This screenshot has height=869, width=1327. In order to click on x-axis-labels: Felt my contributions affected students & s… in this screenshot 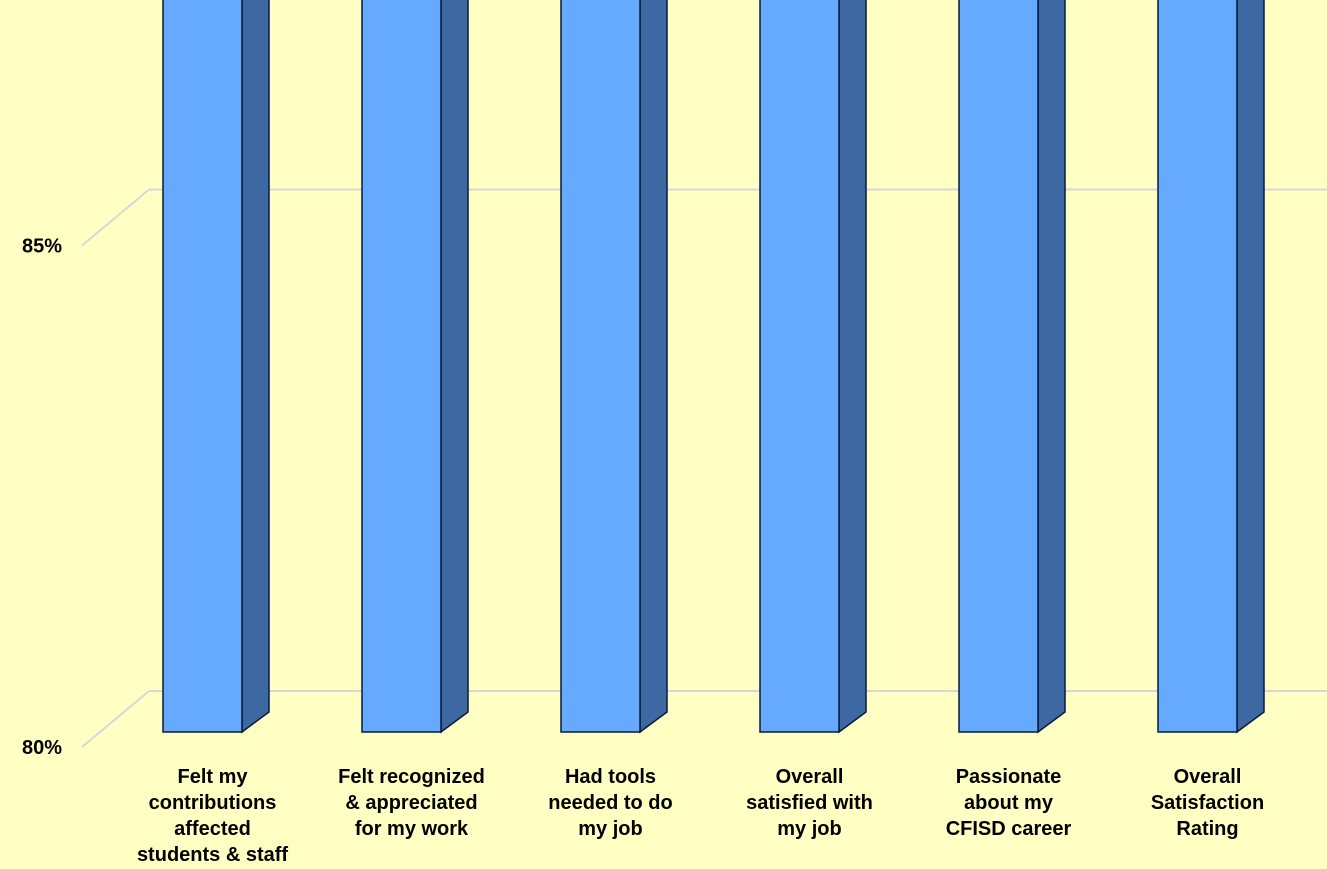, I will do `click(700, 816)`.